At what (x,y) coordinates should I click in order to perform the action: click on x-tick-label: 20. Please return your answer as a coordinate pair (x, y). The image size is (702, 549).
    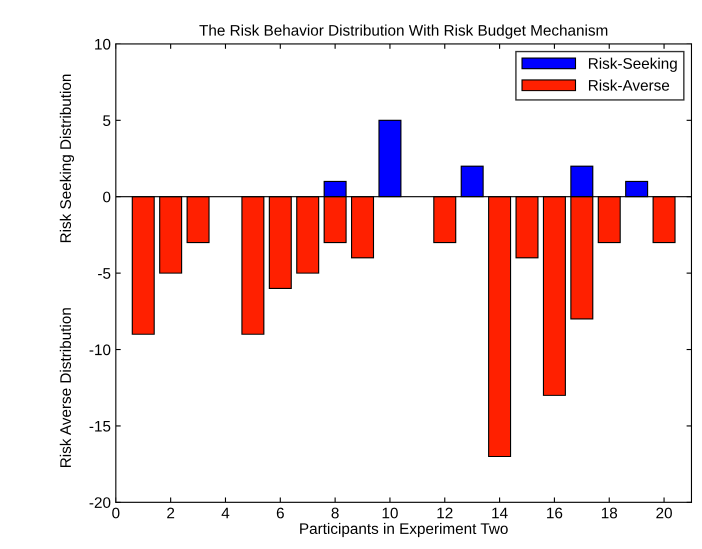
    Looking at the image, I should click on (664, 513).